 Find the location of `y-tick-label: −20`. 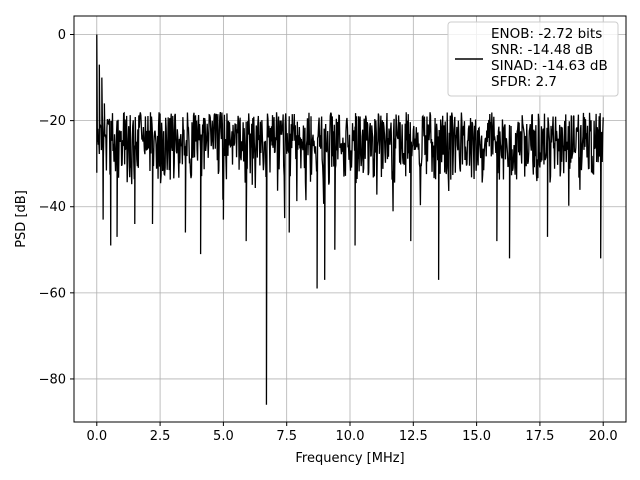

y-tick-label: −20 is located at coordinates (52, 121).